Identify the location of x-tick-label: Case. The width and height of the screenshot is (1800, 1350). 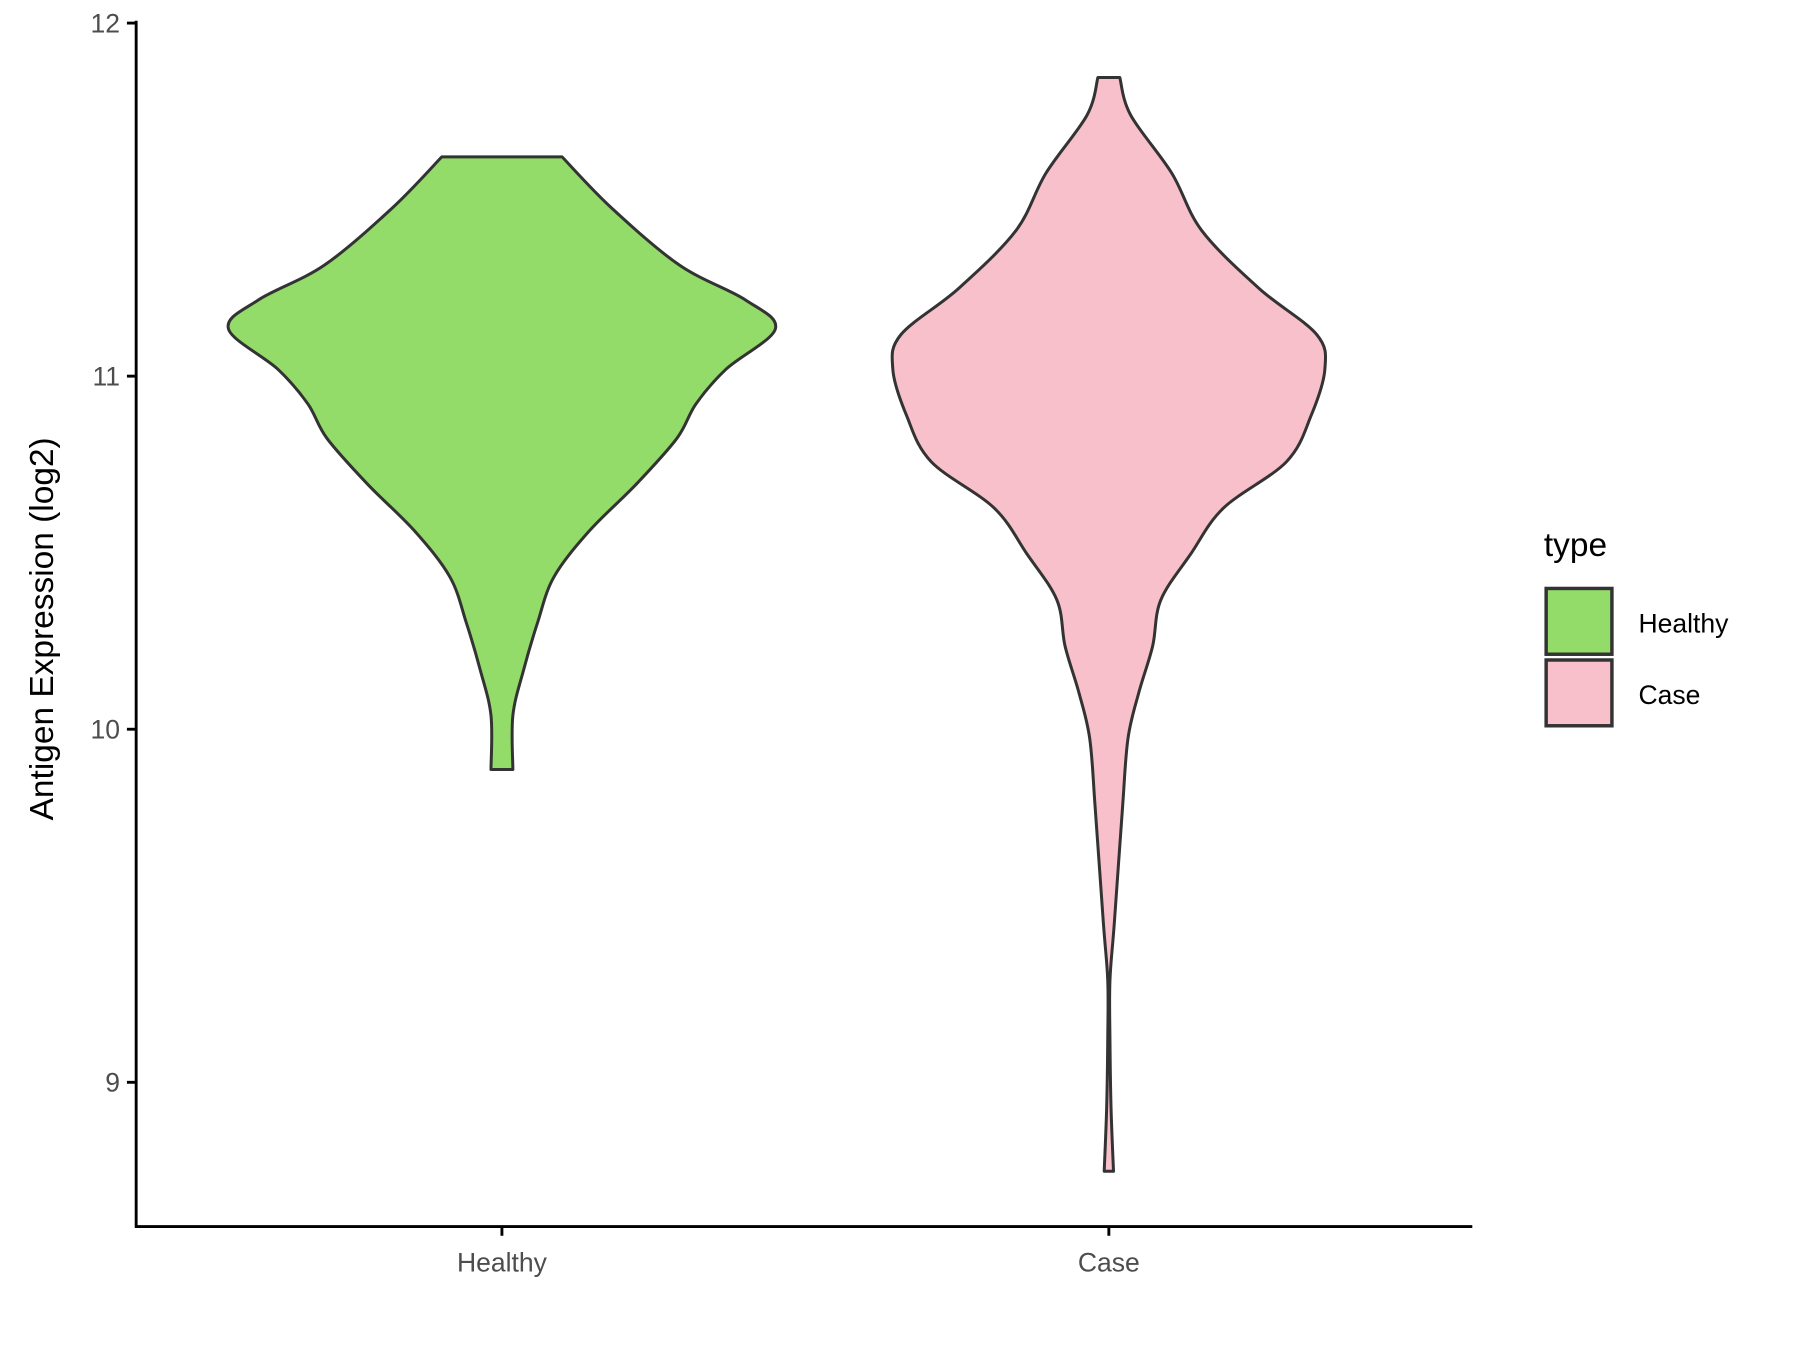
(1109, 1263).